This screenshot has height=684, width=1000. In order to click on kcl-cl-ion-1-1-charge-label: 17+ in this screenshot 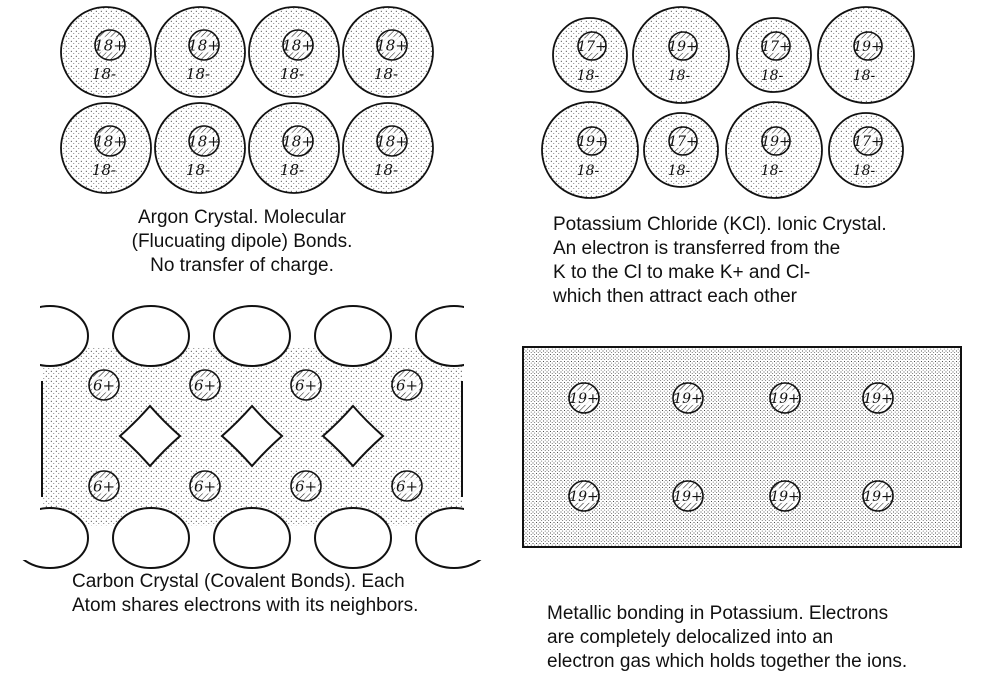, I will do `click(683, 142)`.